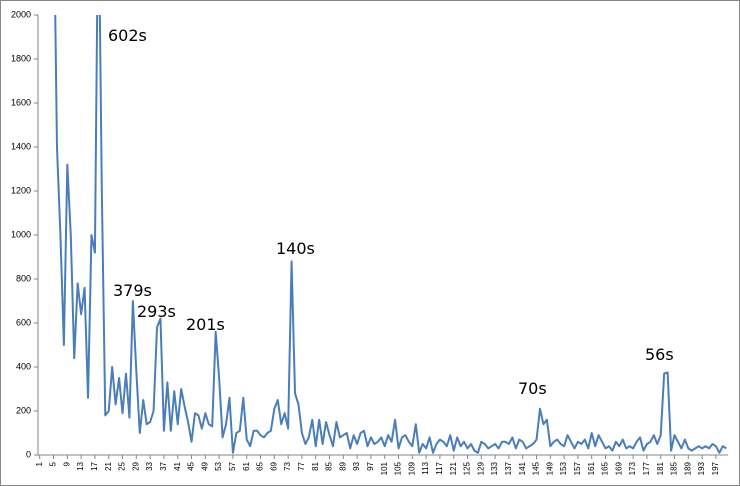 This screenshot has height=486, width=740. Describe the element at coordinates (23, 410) in the screenshot. I see `y-tick-label: 200` at that location.